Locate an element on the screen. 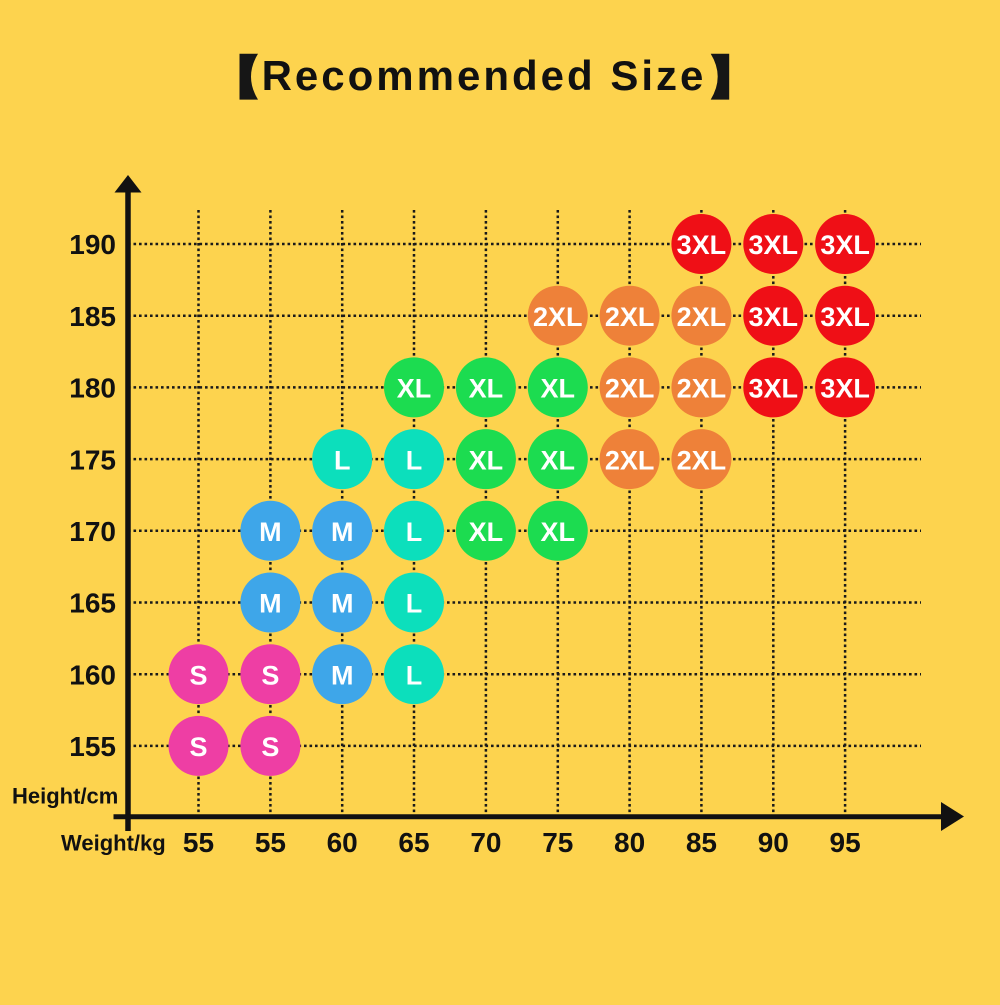 The width and height of the screenshot is (1000, 1005). svg-text: 190 is located at coordinates (92, 244).